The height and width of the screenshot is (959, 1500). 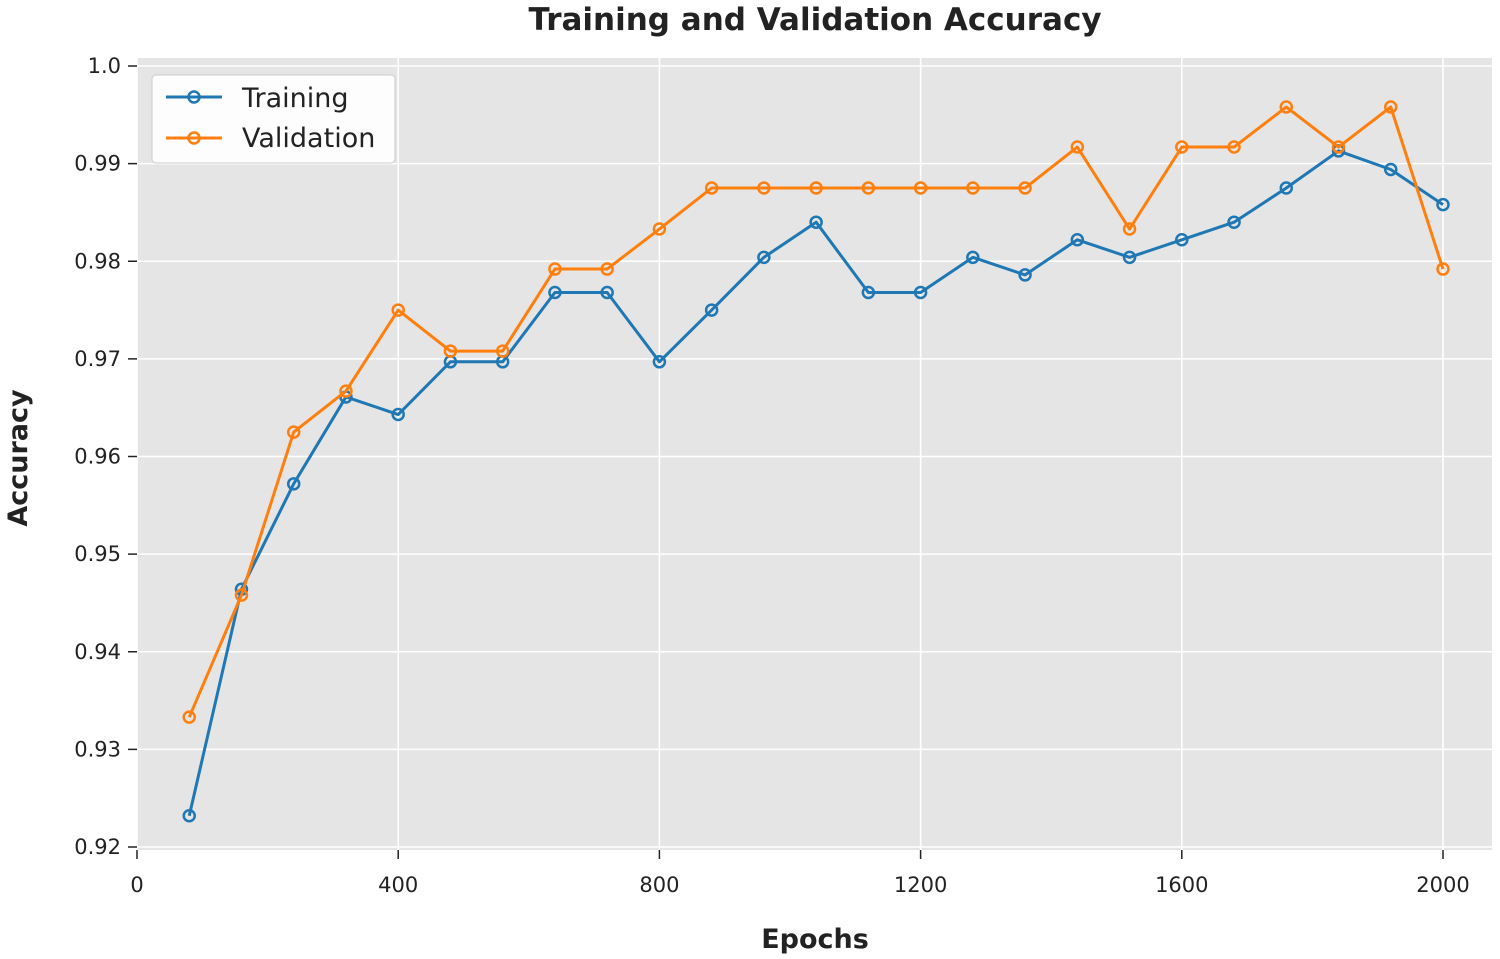 What do you see at coordinates (97, 847) in the screenshot?
I see `y-tick-label: 0.92` at bounding box center [97, 847].